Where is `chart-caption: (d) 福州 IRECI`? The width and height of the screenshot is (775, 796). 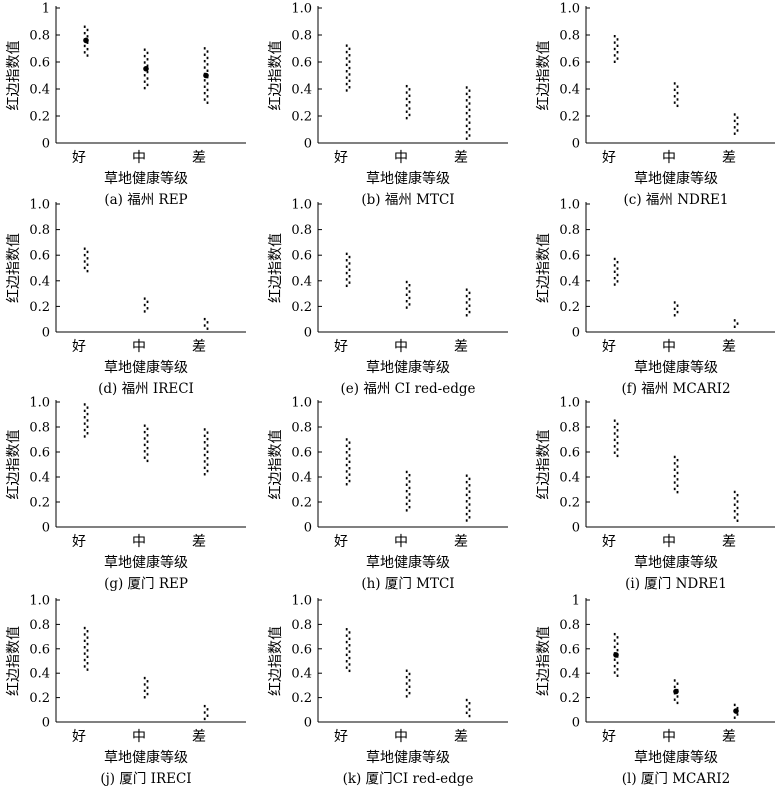
chart-caption: (d) 福州 IRECI is located at coordinates (146, 389).